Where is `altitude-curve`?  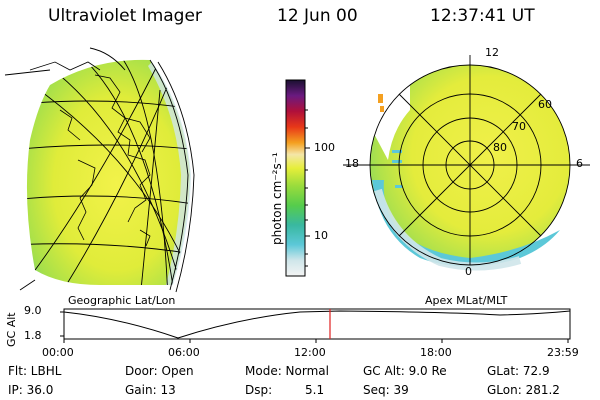 altitude-curve is located at coordinates (317, 324).